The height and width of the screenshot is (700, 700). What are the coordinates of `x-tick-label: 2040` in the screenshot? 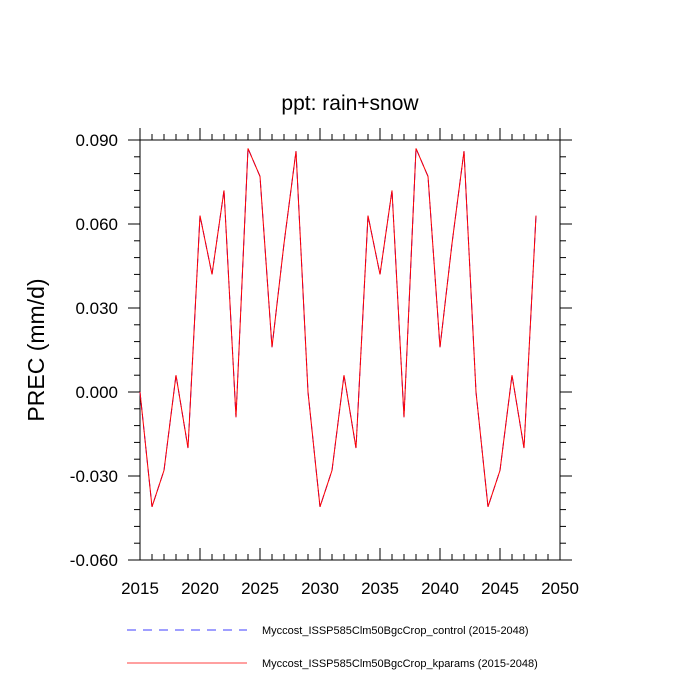 It's located at (440, 588).